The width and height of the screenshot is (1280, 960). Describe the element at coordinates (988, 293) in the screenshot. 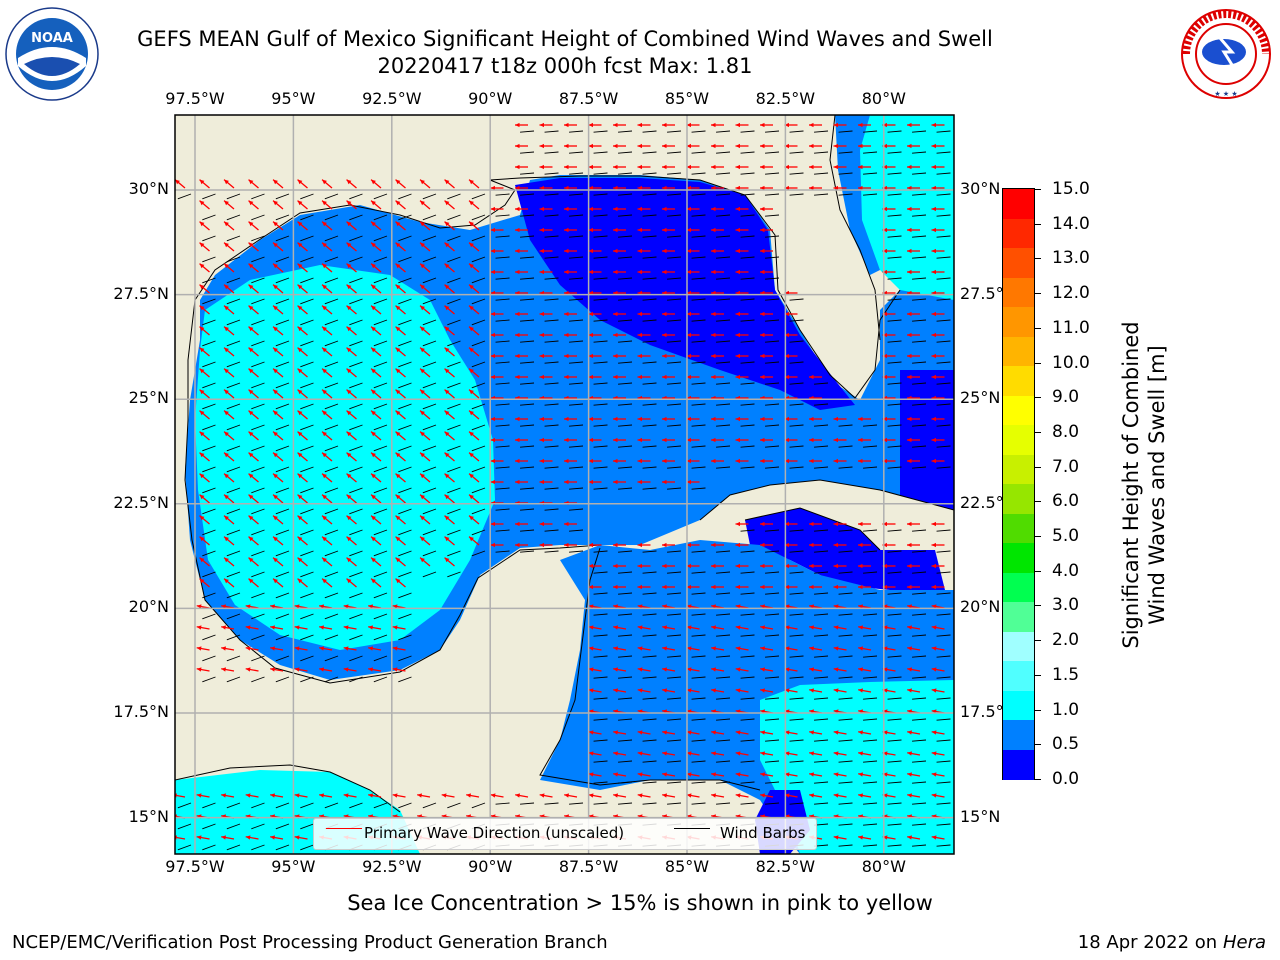

I see `lat-label-right: 27.5°N` at that location.